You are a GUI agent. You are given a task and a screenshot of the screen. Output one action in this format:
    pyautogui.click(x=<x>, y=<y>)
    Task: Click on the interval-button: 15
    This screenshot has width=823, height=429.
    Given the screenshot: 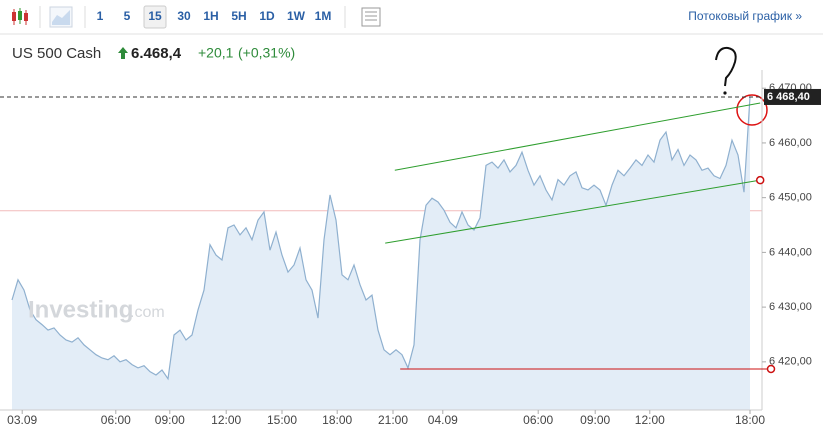 What is the action you would take?
    pyautogui.click(x=155, y=16)
    